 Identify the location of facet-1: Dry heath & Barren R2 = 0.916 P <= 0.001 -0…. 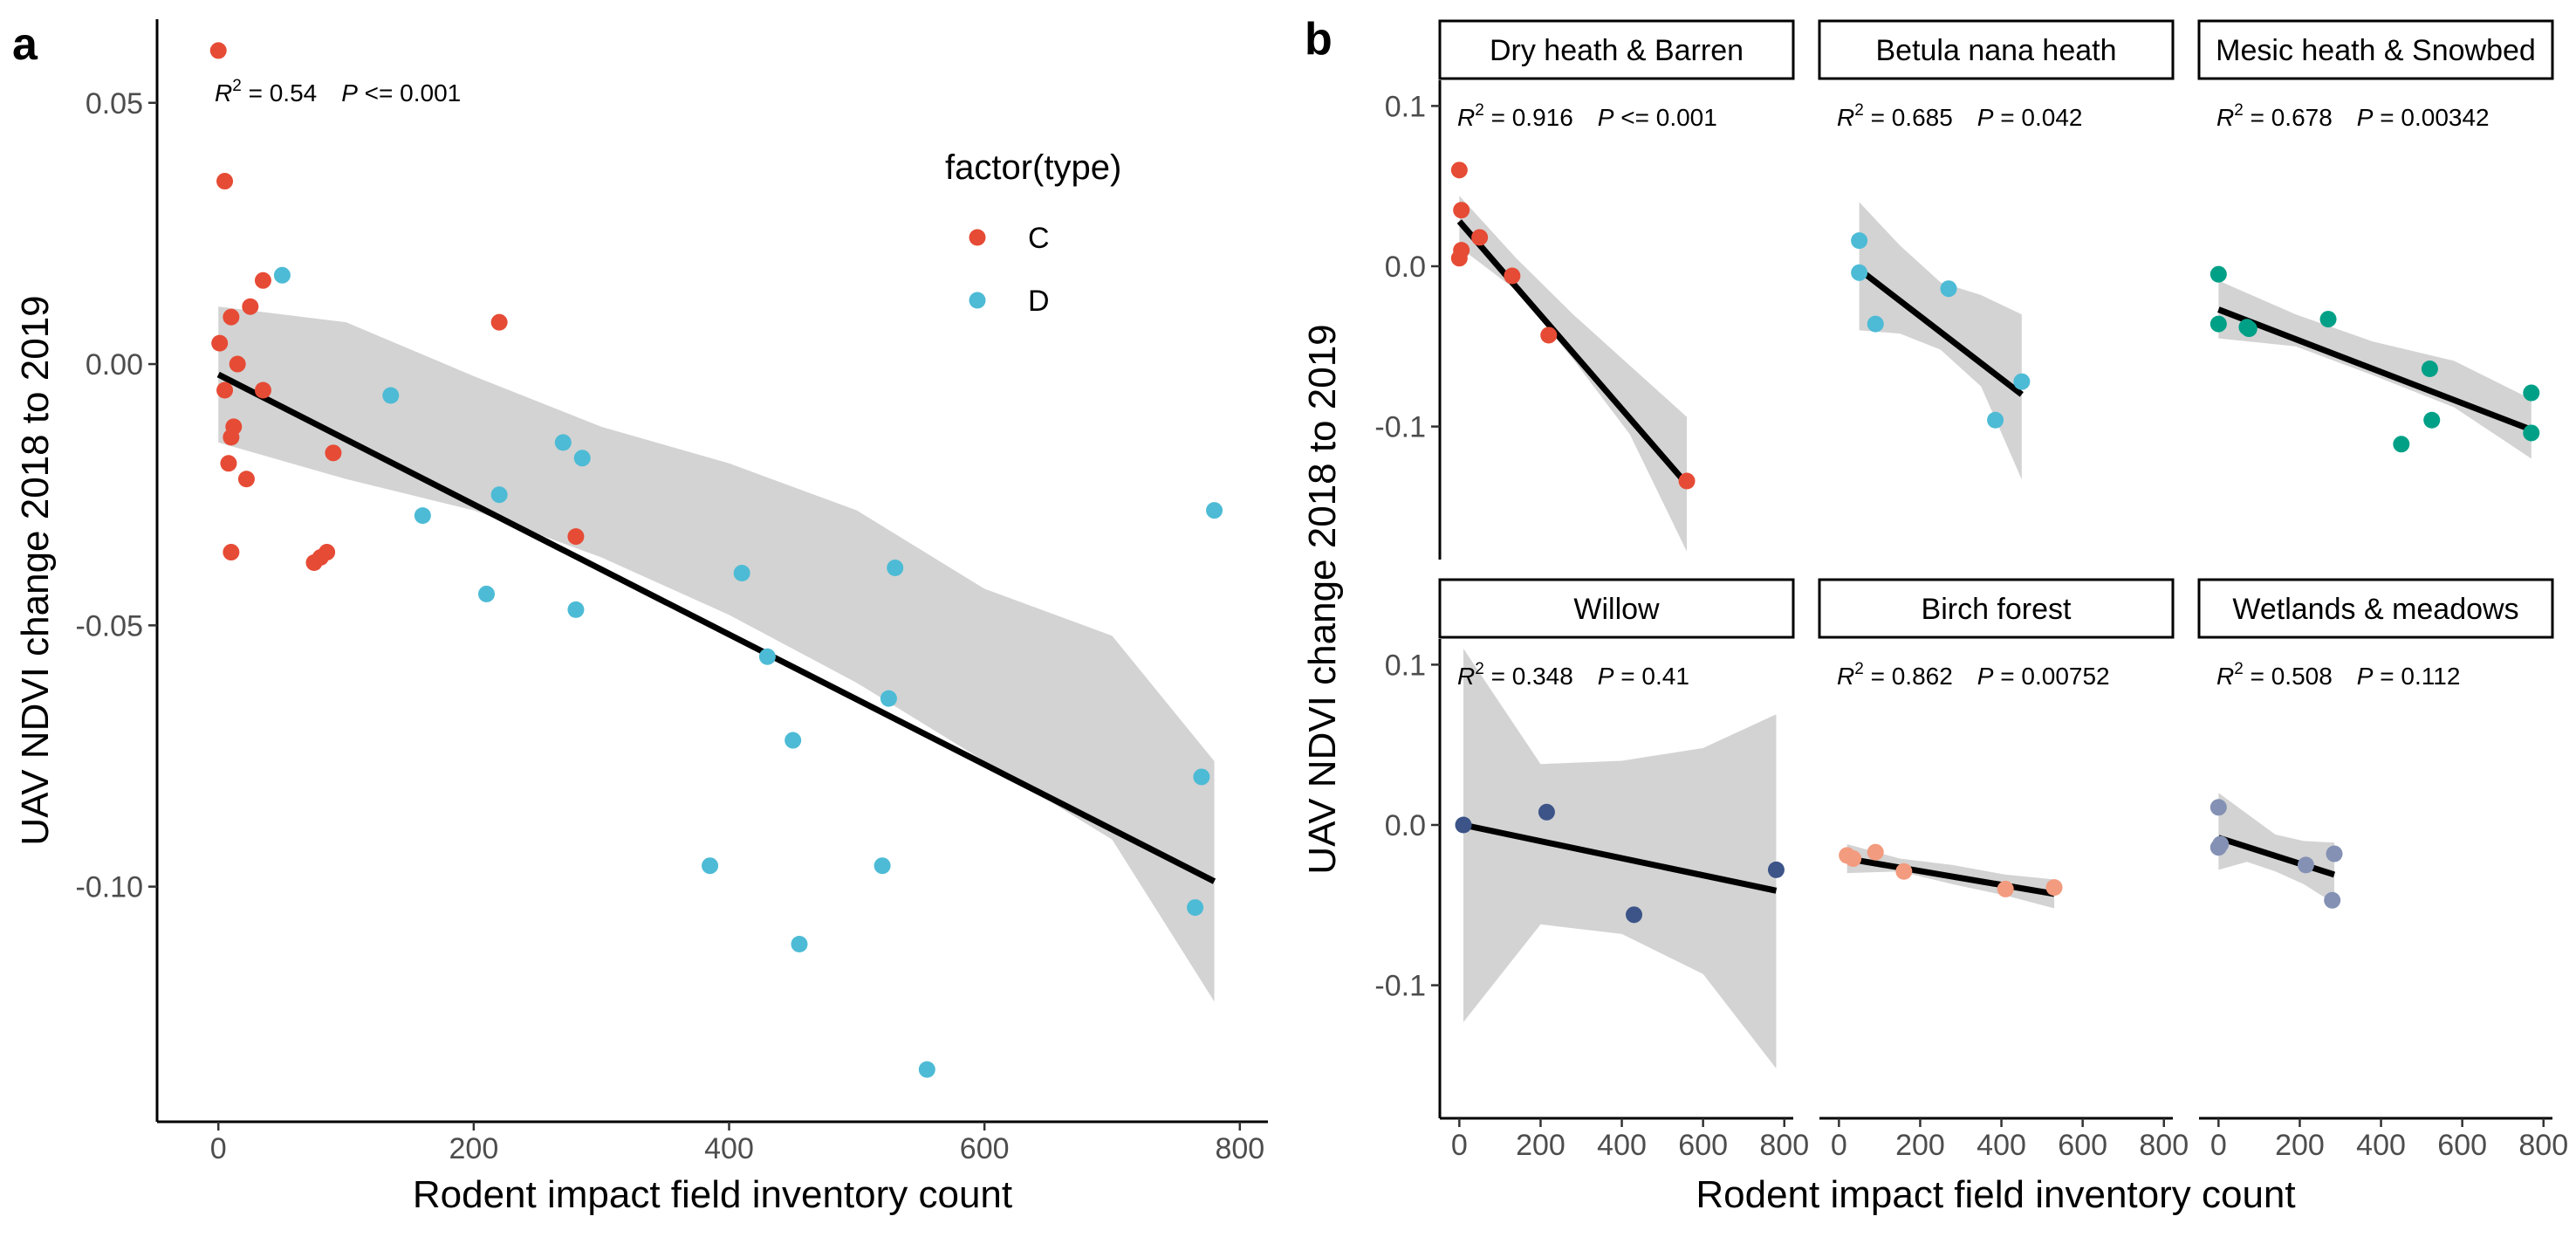
(1584, 289).